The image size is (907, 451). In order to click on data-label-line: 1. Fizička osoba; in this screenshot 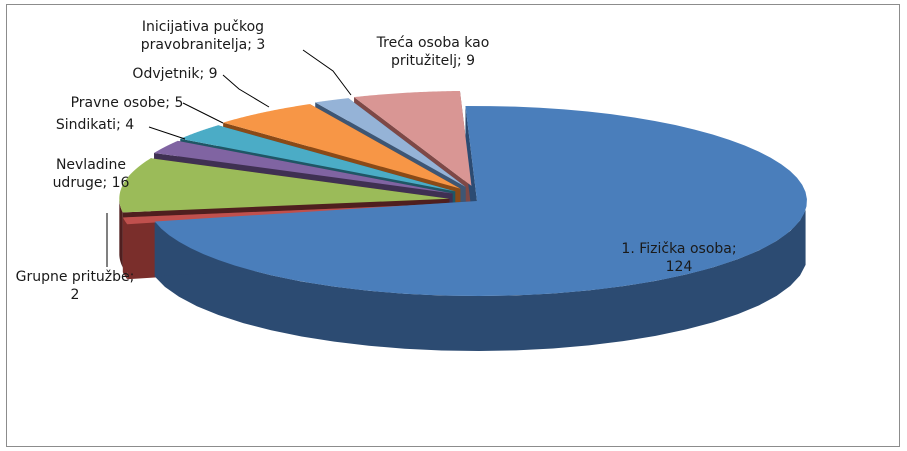, I will do `click(678, 249)`.